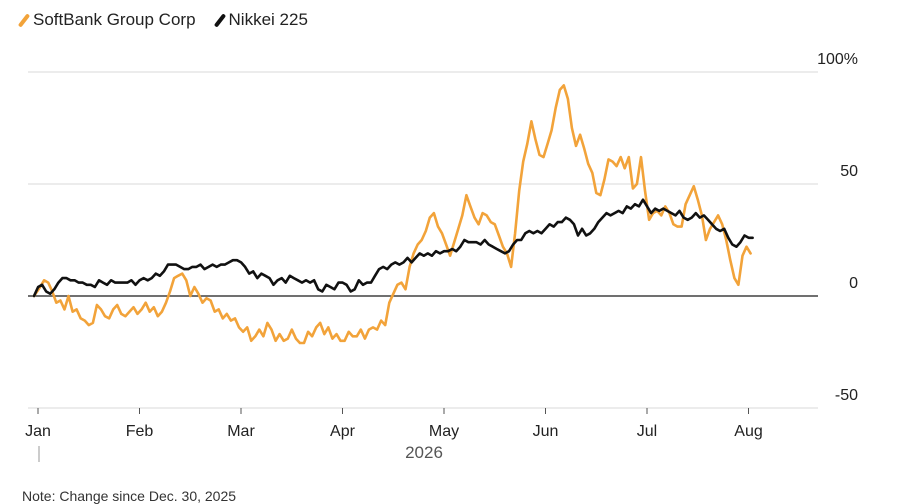 The height and width of the screenshot is (504, 900). I want to click on x-tick-label: Jan, so click(38, 431).